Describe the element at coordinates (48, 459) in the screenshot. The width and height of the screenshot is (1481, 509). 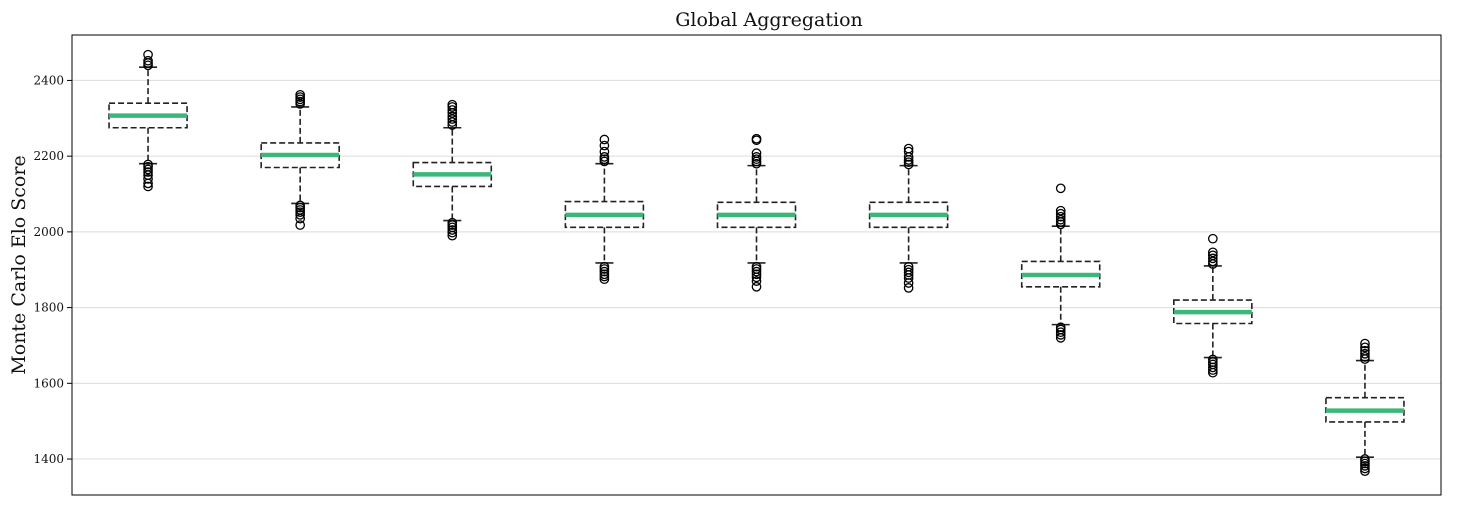
I see `y-tick-label: 1400` at that location.